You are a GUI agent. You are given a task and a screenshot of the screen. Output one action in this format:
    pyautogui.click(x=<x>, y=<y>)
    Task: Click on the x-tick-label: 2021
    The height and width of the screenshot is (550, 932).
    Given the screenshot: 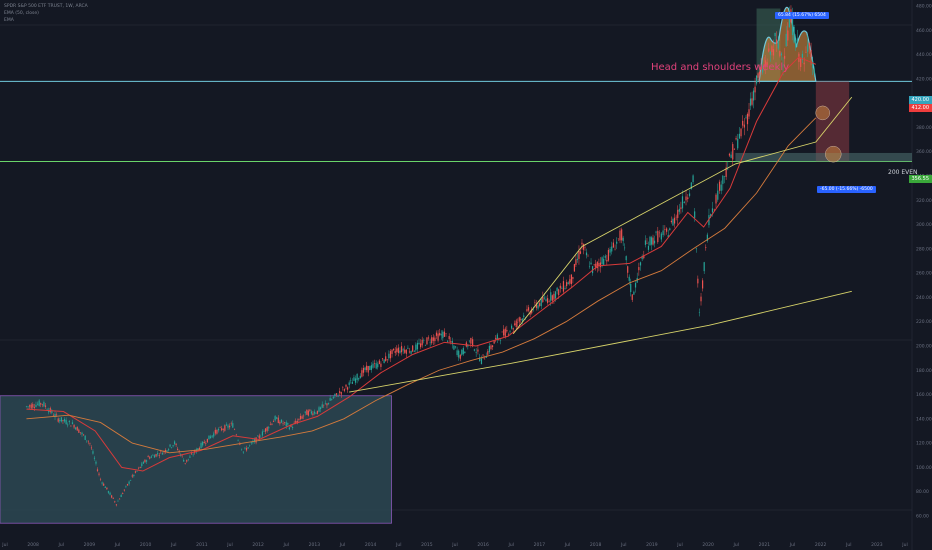 What is the action you would take?
    pyautogui.click(x=765, y=545)
    